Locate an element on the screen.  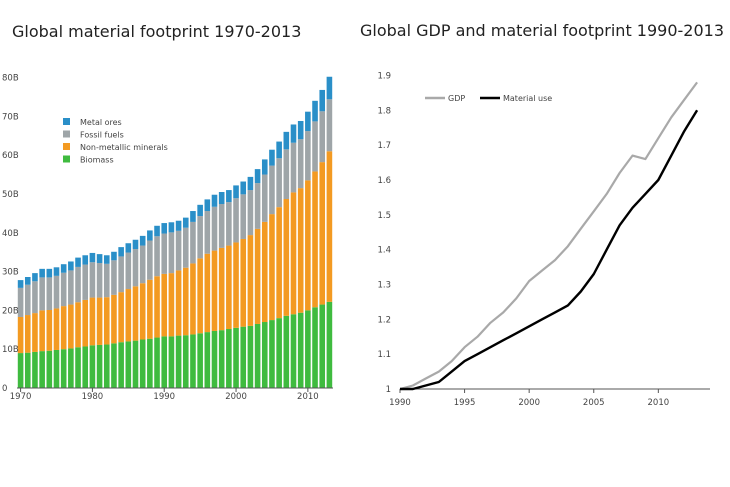
bar-metal-ores-1985 is located at coordinates (128, 248).